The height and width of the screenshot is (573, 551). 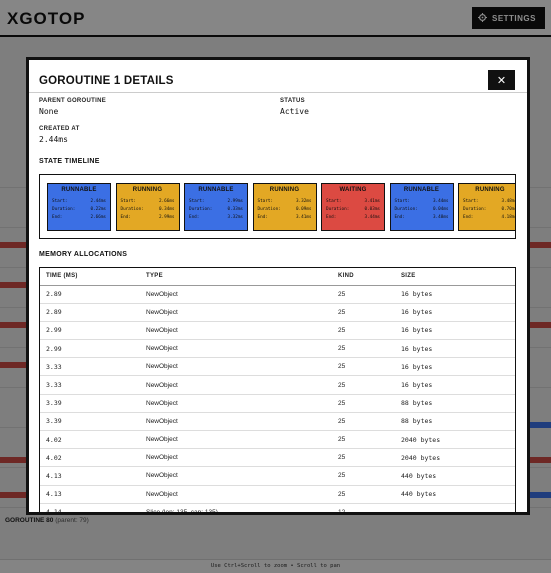 I want to click on settings-label: SETTINGS, so click(x=513, y=18).